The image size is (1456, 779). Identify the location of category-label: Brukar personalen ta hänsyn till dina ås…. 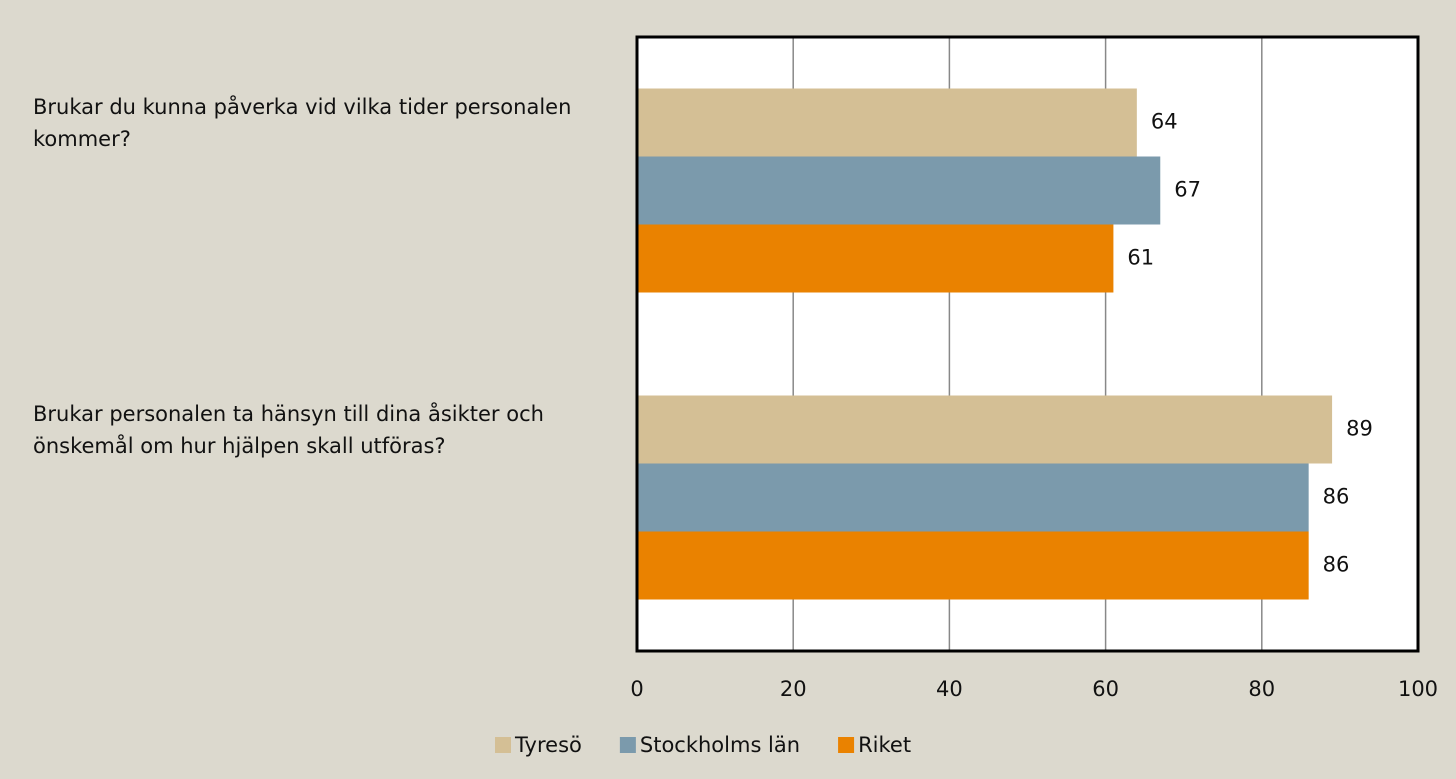
(288, 430).